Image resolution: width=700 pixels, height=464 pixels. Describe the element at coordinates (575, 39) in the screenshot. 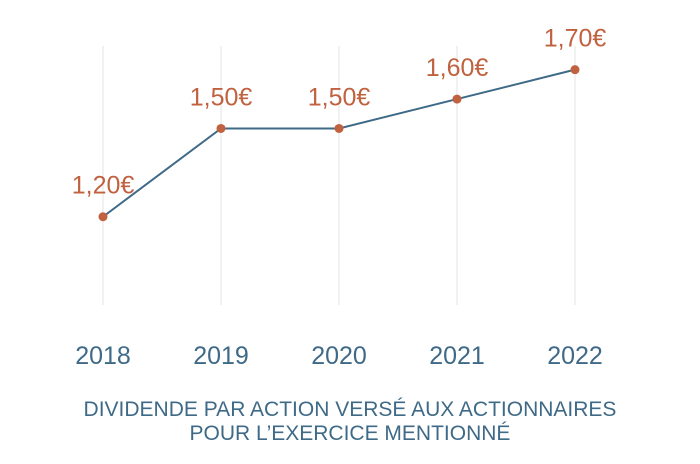

I see `data-label-2022: 1,70€` at that location.